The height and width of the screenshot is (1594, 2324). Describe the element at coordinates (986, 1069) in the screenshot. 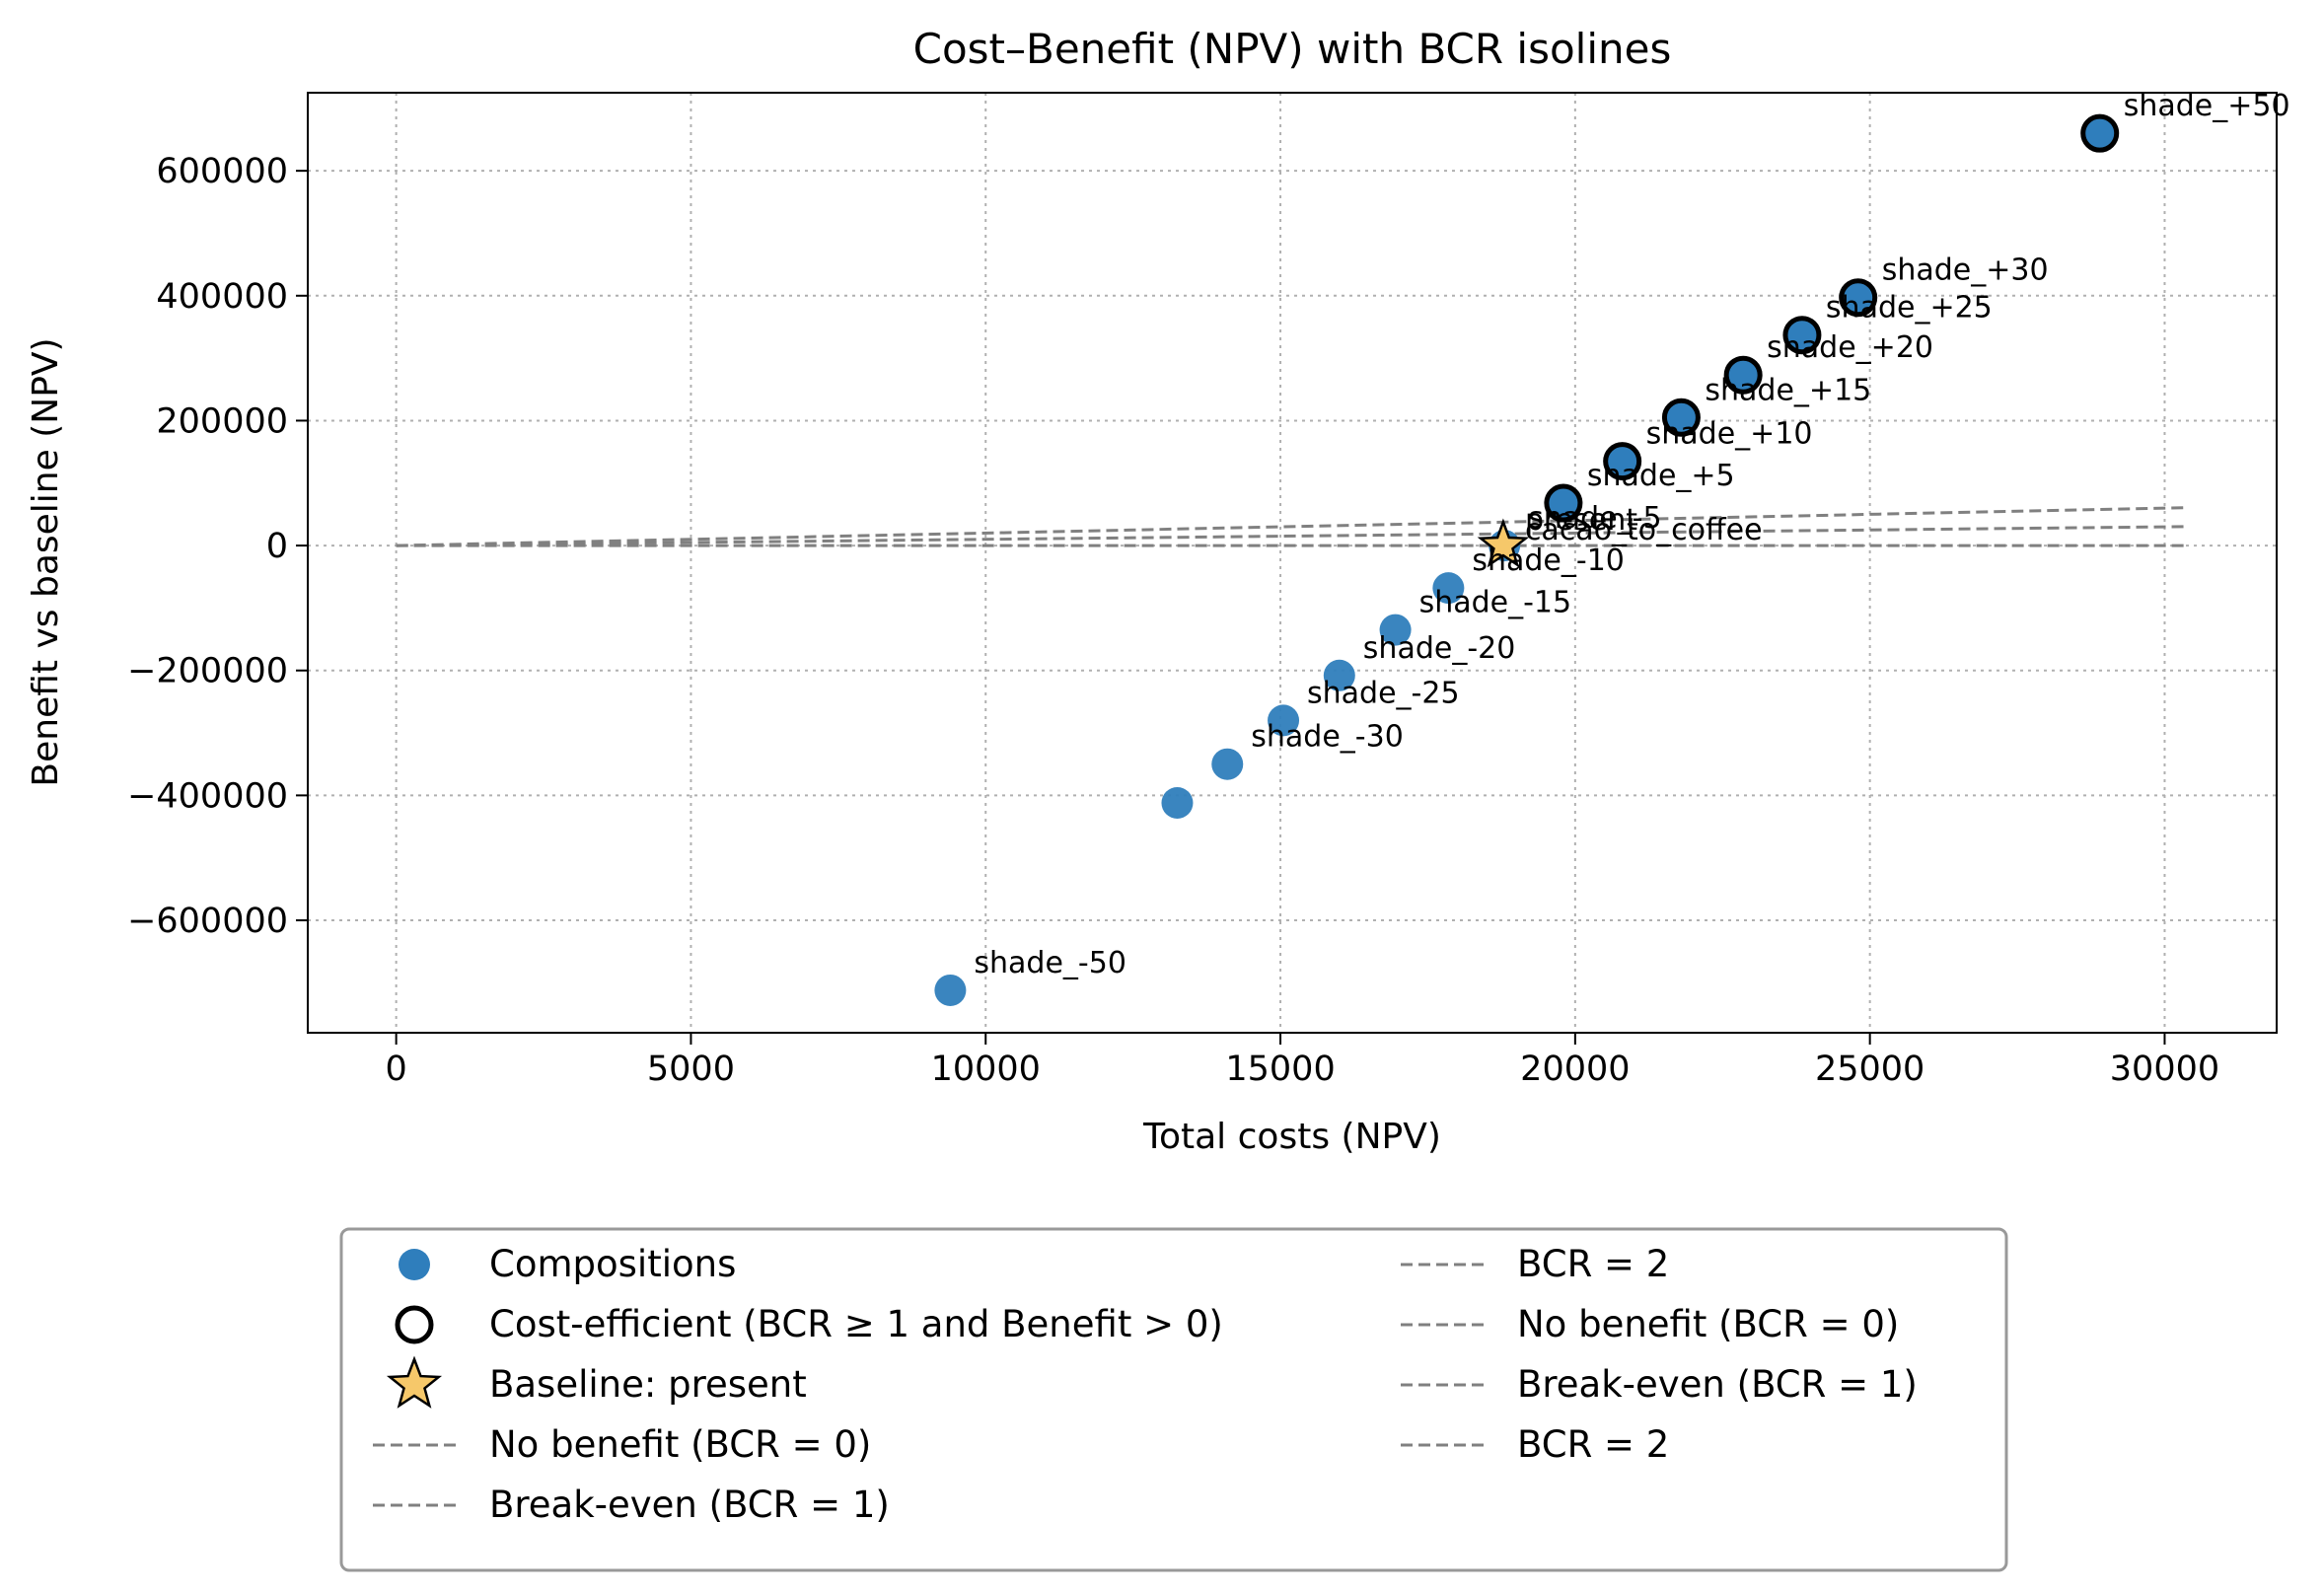

I see `x-tick-label: 10000` at that location.